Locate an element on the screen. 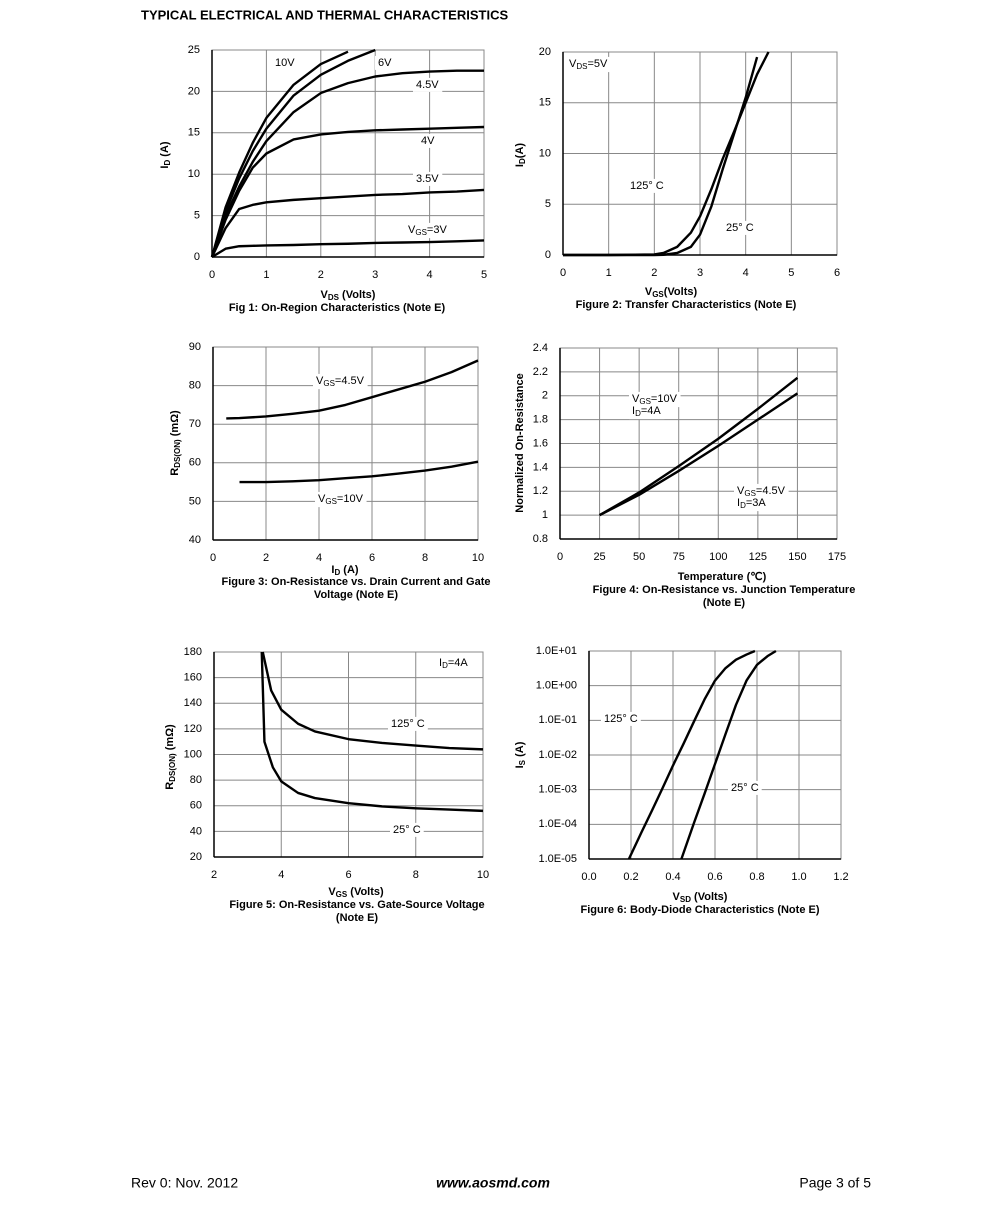 This screenshot has height=1224, width=991. y-axis-label-part: R is located at coordinates (175, 472).